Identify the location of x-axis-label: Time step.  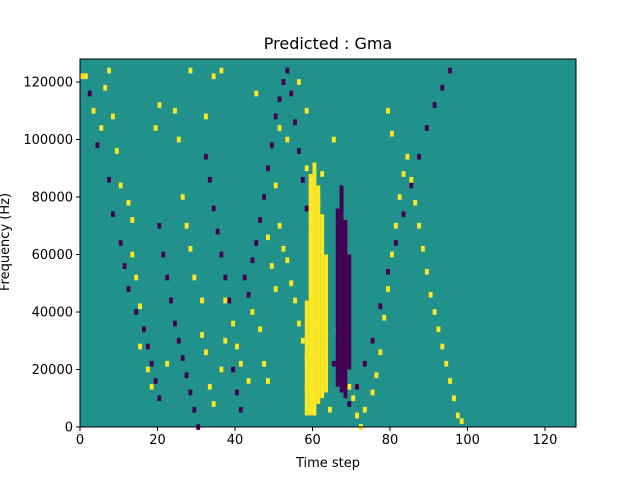
(327, 463).